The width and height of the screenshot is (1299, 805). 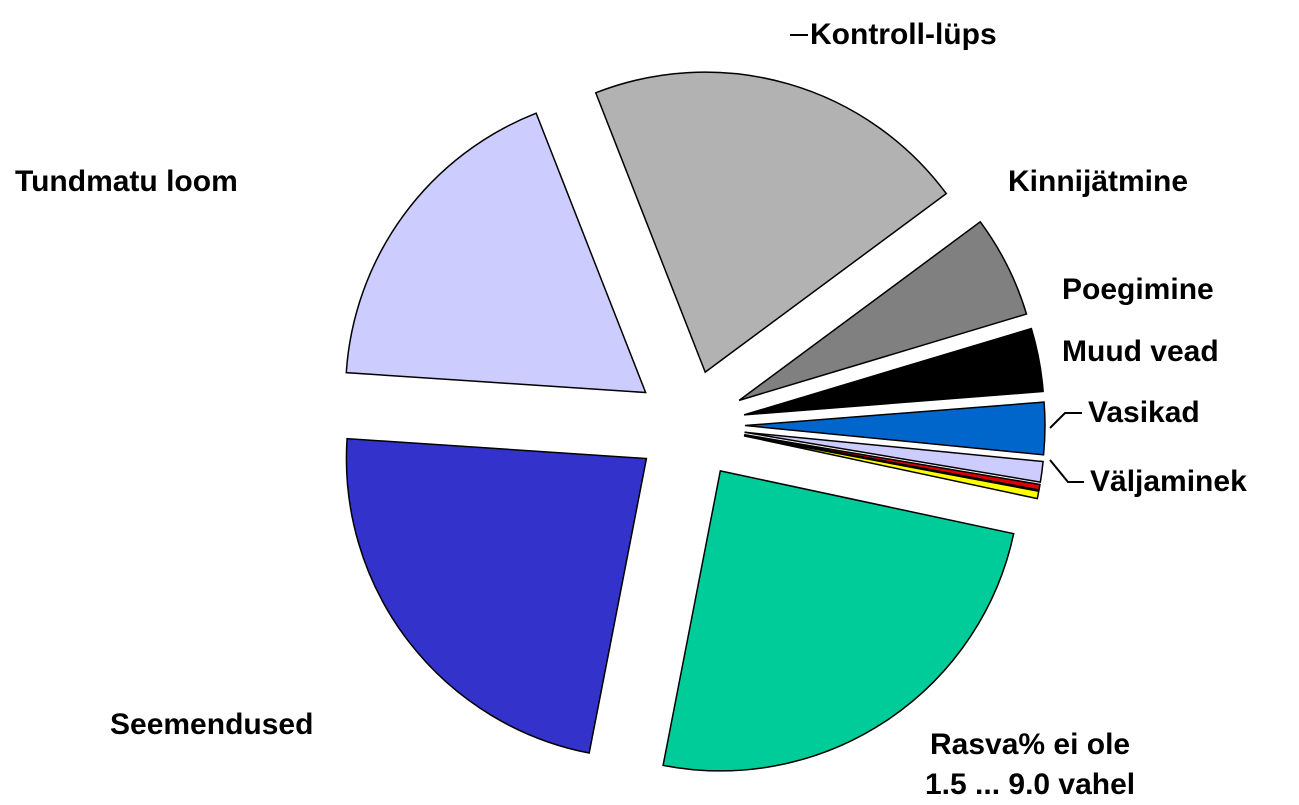 I want to click on slice-label: Kinnijätmine, so click(x=1098, y=181).